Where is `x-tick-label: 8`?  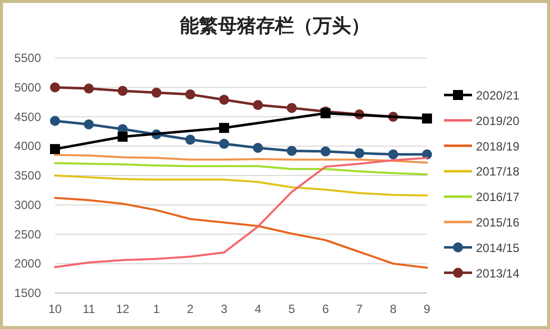
x-tick-label: 8 is located at coordinates (393, 309).